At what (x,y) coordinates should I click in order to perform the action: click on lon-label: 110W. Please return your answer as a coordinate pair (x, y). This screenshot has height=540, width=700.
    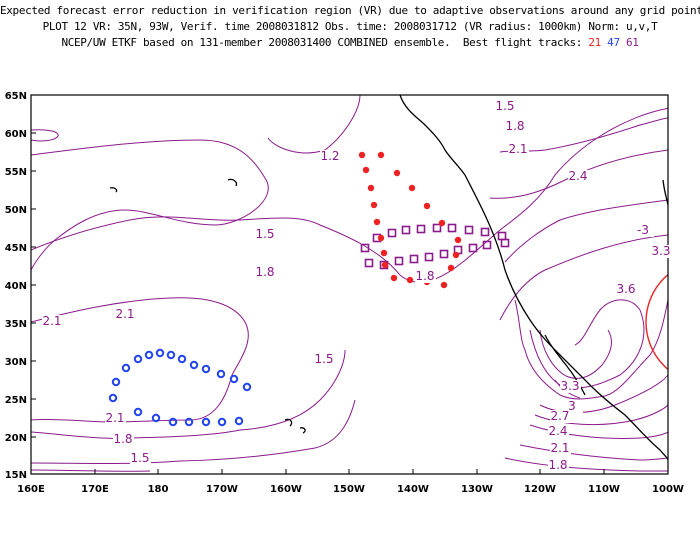
    Looking at the image, I should click on (604, 489).